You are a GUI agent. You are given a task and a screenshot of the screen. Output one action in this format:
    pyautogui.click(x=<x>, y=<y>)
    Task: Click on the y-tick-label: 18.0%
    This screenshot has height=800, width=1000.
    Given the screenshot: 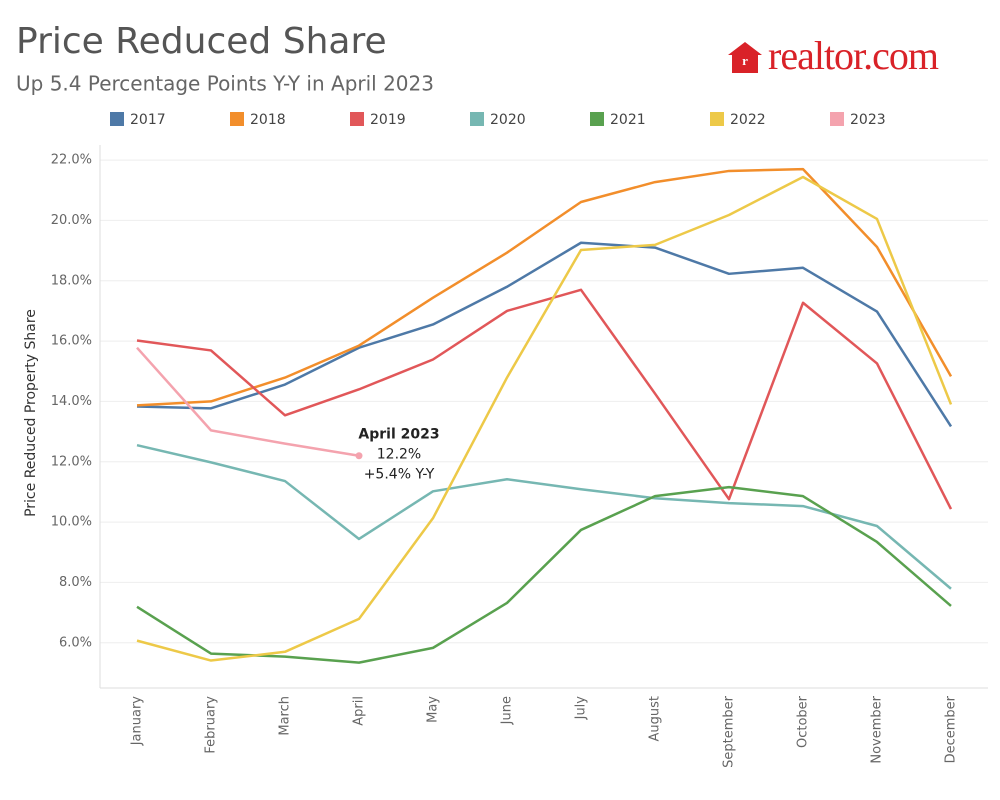 What is the action you would take?
    pyautogui.click(x=71, y=280)
    